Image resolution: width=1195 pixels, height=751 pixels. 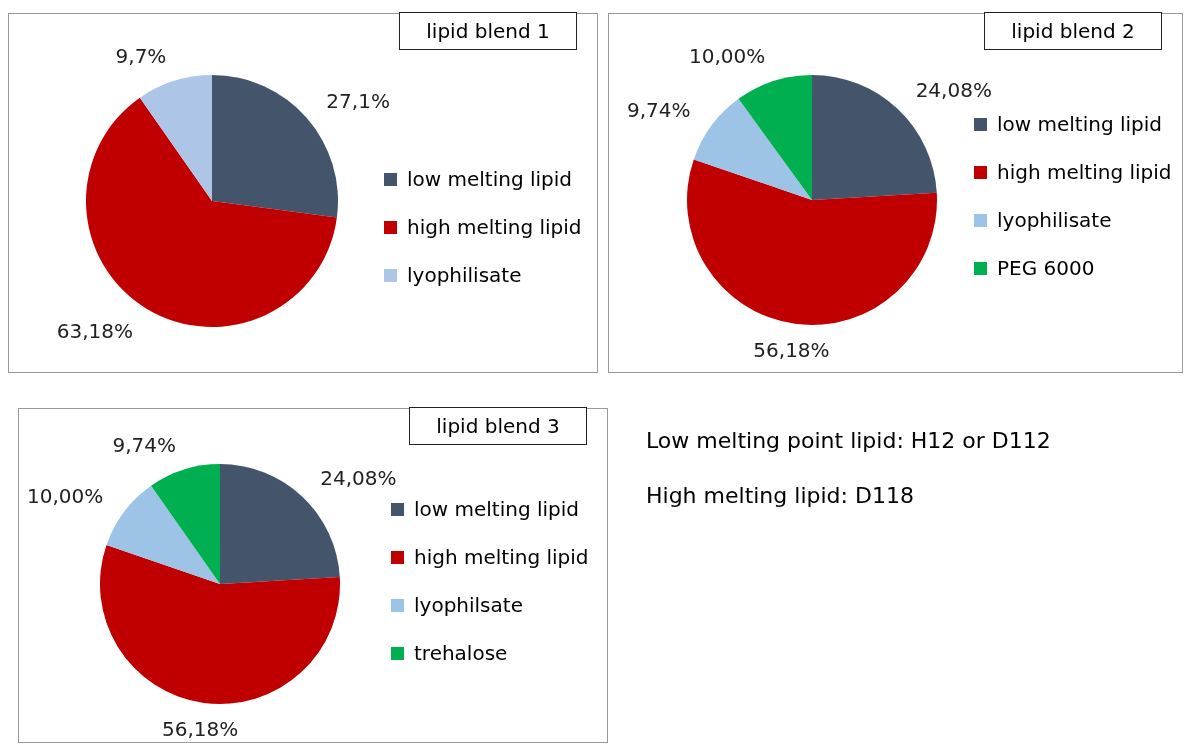 What do you see at coordinates (141, 56) in the screenshot?
I see `data-label: 9,7%` at bounding box center [141, 56].